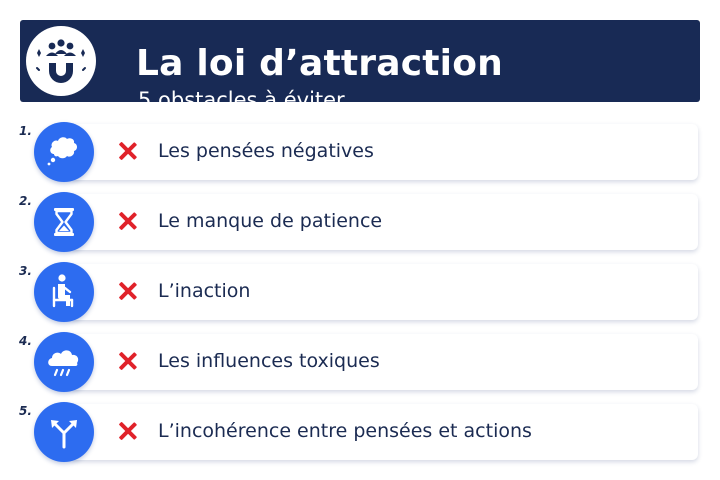  Describe the element at coordinates (25, 201) in the screenshot. I see `item-number: 2.` at that location.